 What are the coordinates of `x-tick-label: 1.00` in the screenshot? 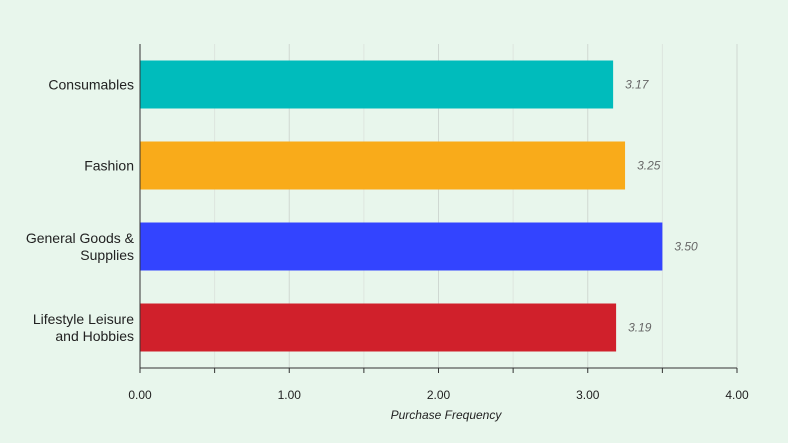 It's located at (290, 395).